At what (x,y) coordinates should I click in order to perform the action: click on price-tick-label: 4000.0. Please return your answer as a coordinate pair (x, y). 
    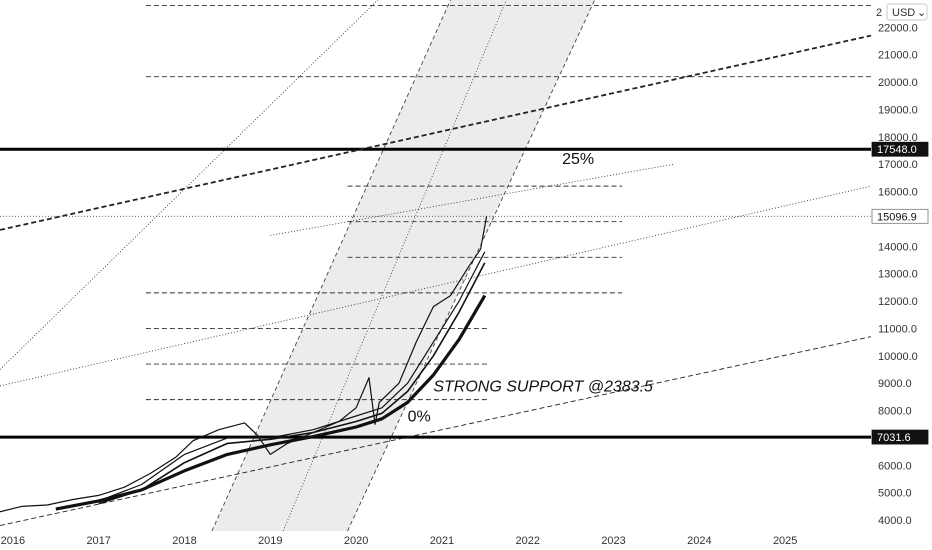
    Looking at the image, I should click on (895, 521).